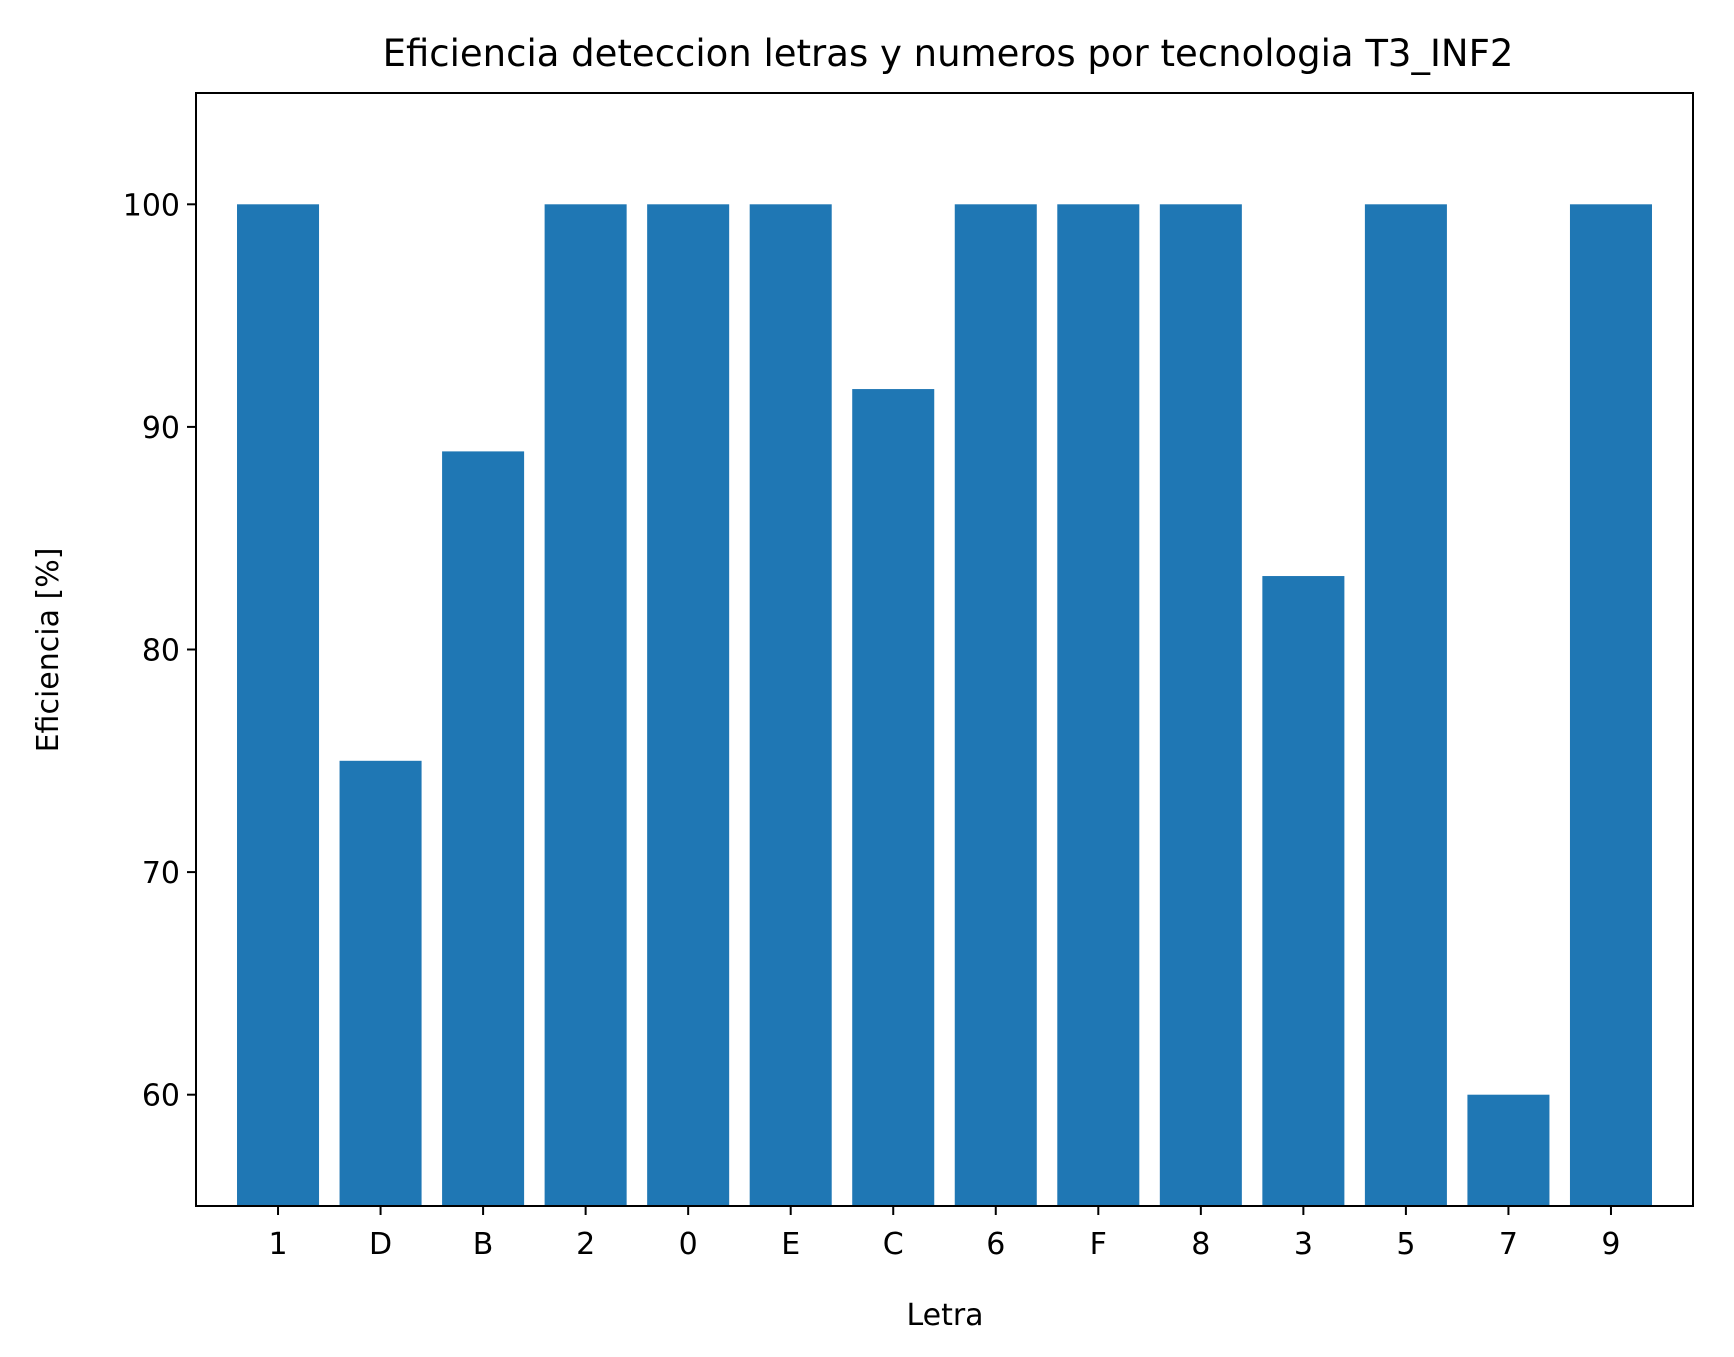 The image size is (1734, 1357). I want to click on y-tick-label: 100, so click(151, 205).